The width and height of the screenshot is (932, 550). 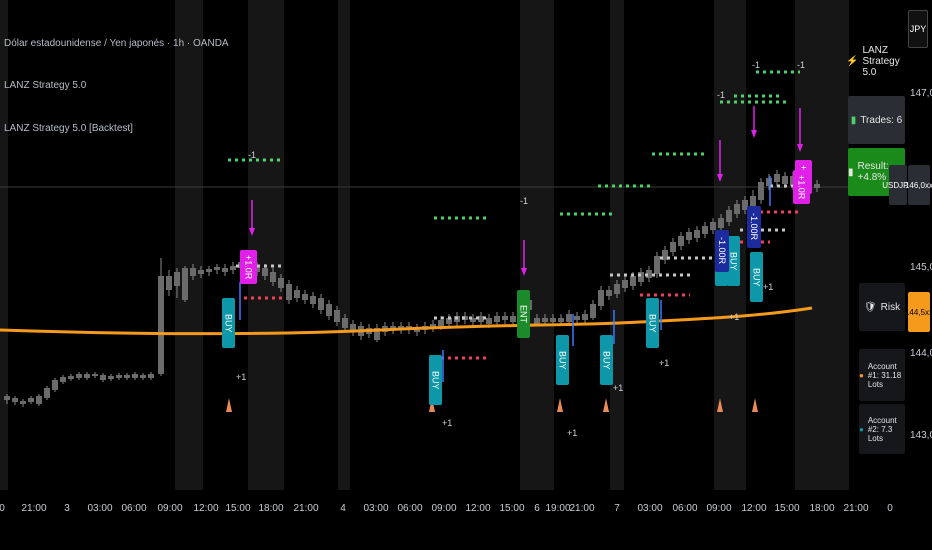 I want to click on lightning-icon: ⚡, so click(x=852, y=61).